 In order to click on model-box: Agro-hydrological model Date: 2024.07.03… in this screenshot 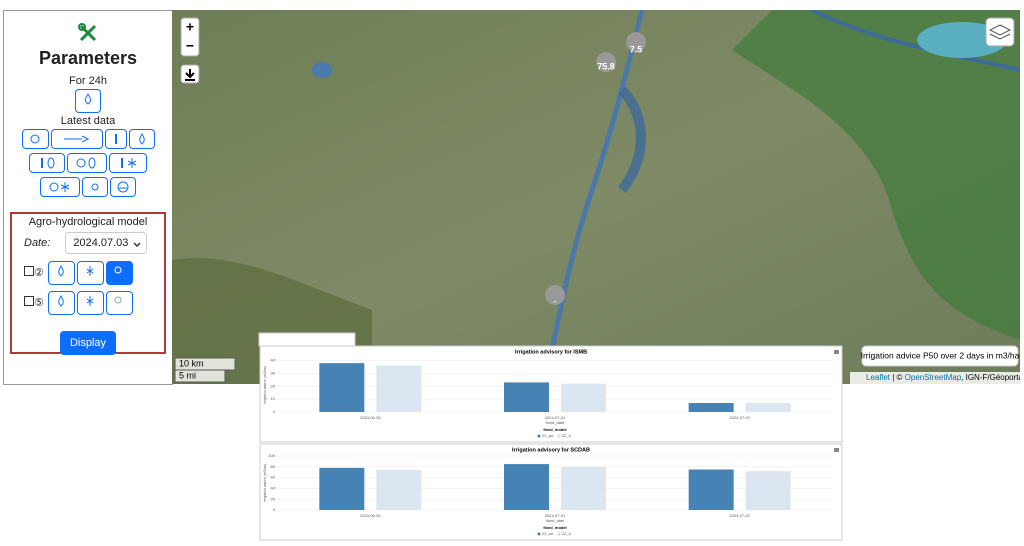, I will do `click(88, 283)`.